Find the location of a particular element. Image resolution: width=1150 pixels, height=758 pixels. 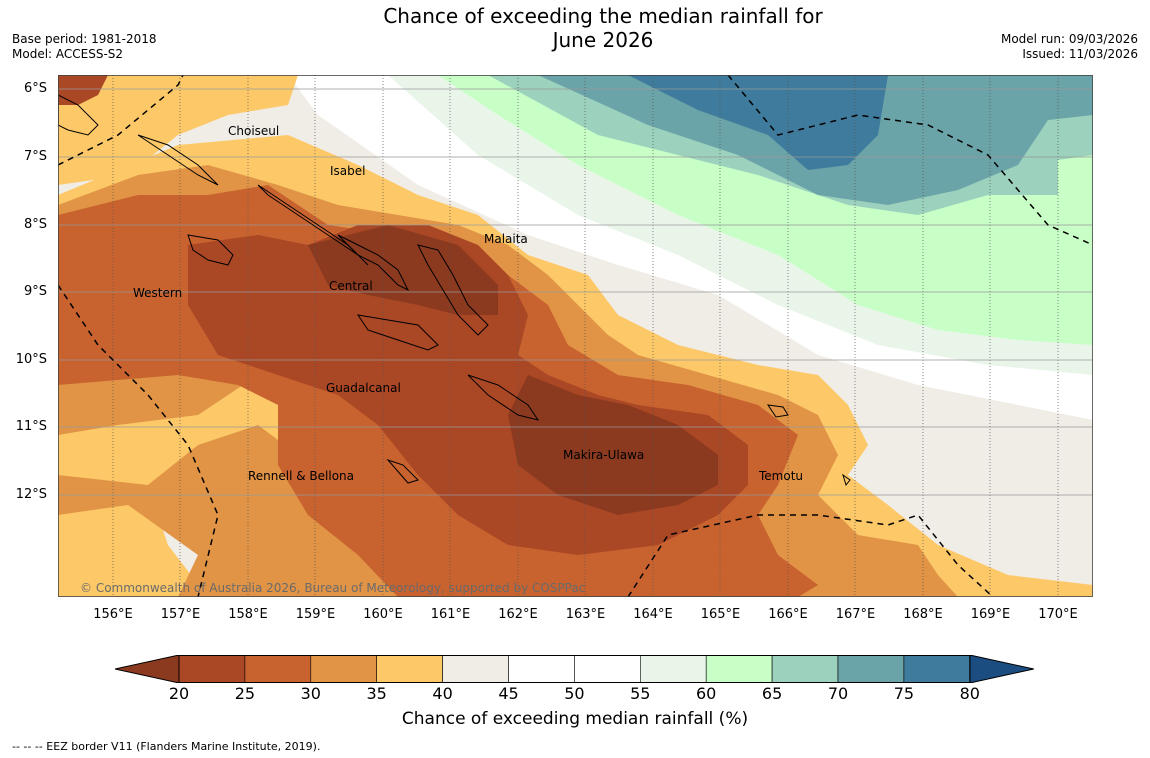

longitude-label: 170°E is located at coordinates (1058, 614).